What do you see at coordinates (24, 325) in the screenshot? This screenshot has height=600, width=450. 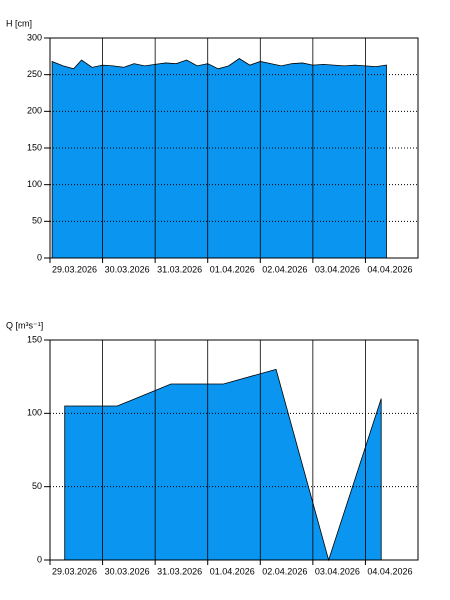 I see `y-axis-label: Q [m³s⁻¹]` at bounding box center [24, 325].